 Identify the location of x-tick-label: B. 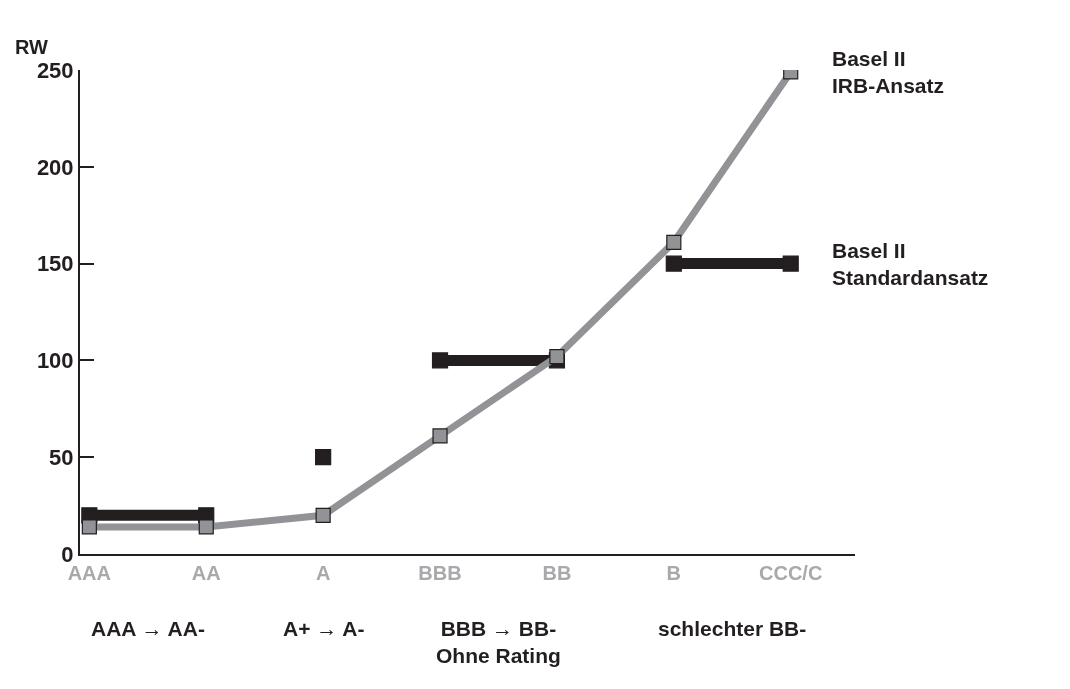
(674, 573).